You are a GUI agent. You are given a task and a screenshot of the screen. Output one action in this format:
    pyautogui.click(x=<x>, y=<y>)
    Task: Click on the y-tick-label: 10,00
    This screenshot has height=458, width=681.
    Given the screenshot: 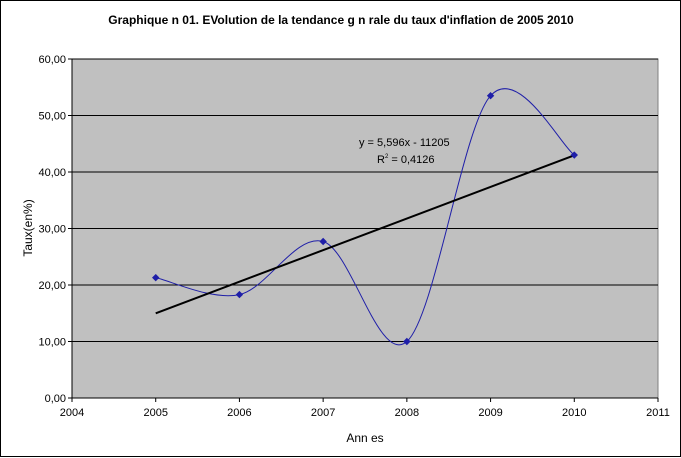 What is the action you would take?
    pyautogui.click(x=52, y=343)
    